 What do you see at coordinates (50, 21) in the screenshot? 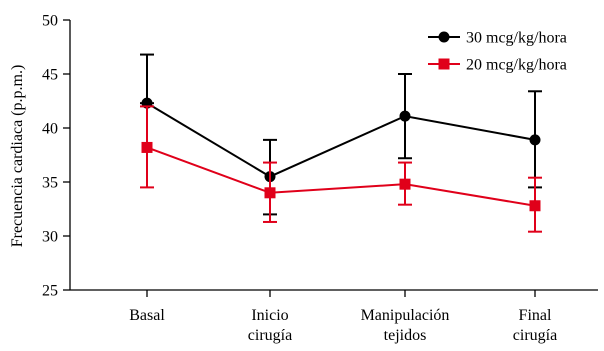
I see `y-tick-label: 50` at bounding box center [50, 21].